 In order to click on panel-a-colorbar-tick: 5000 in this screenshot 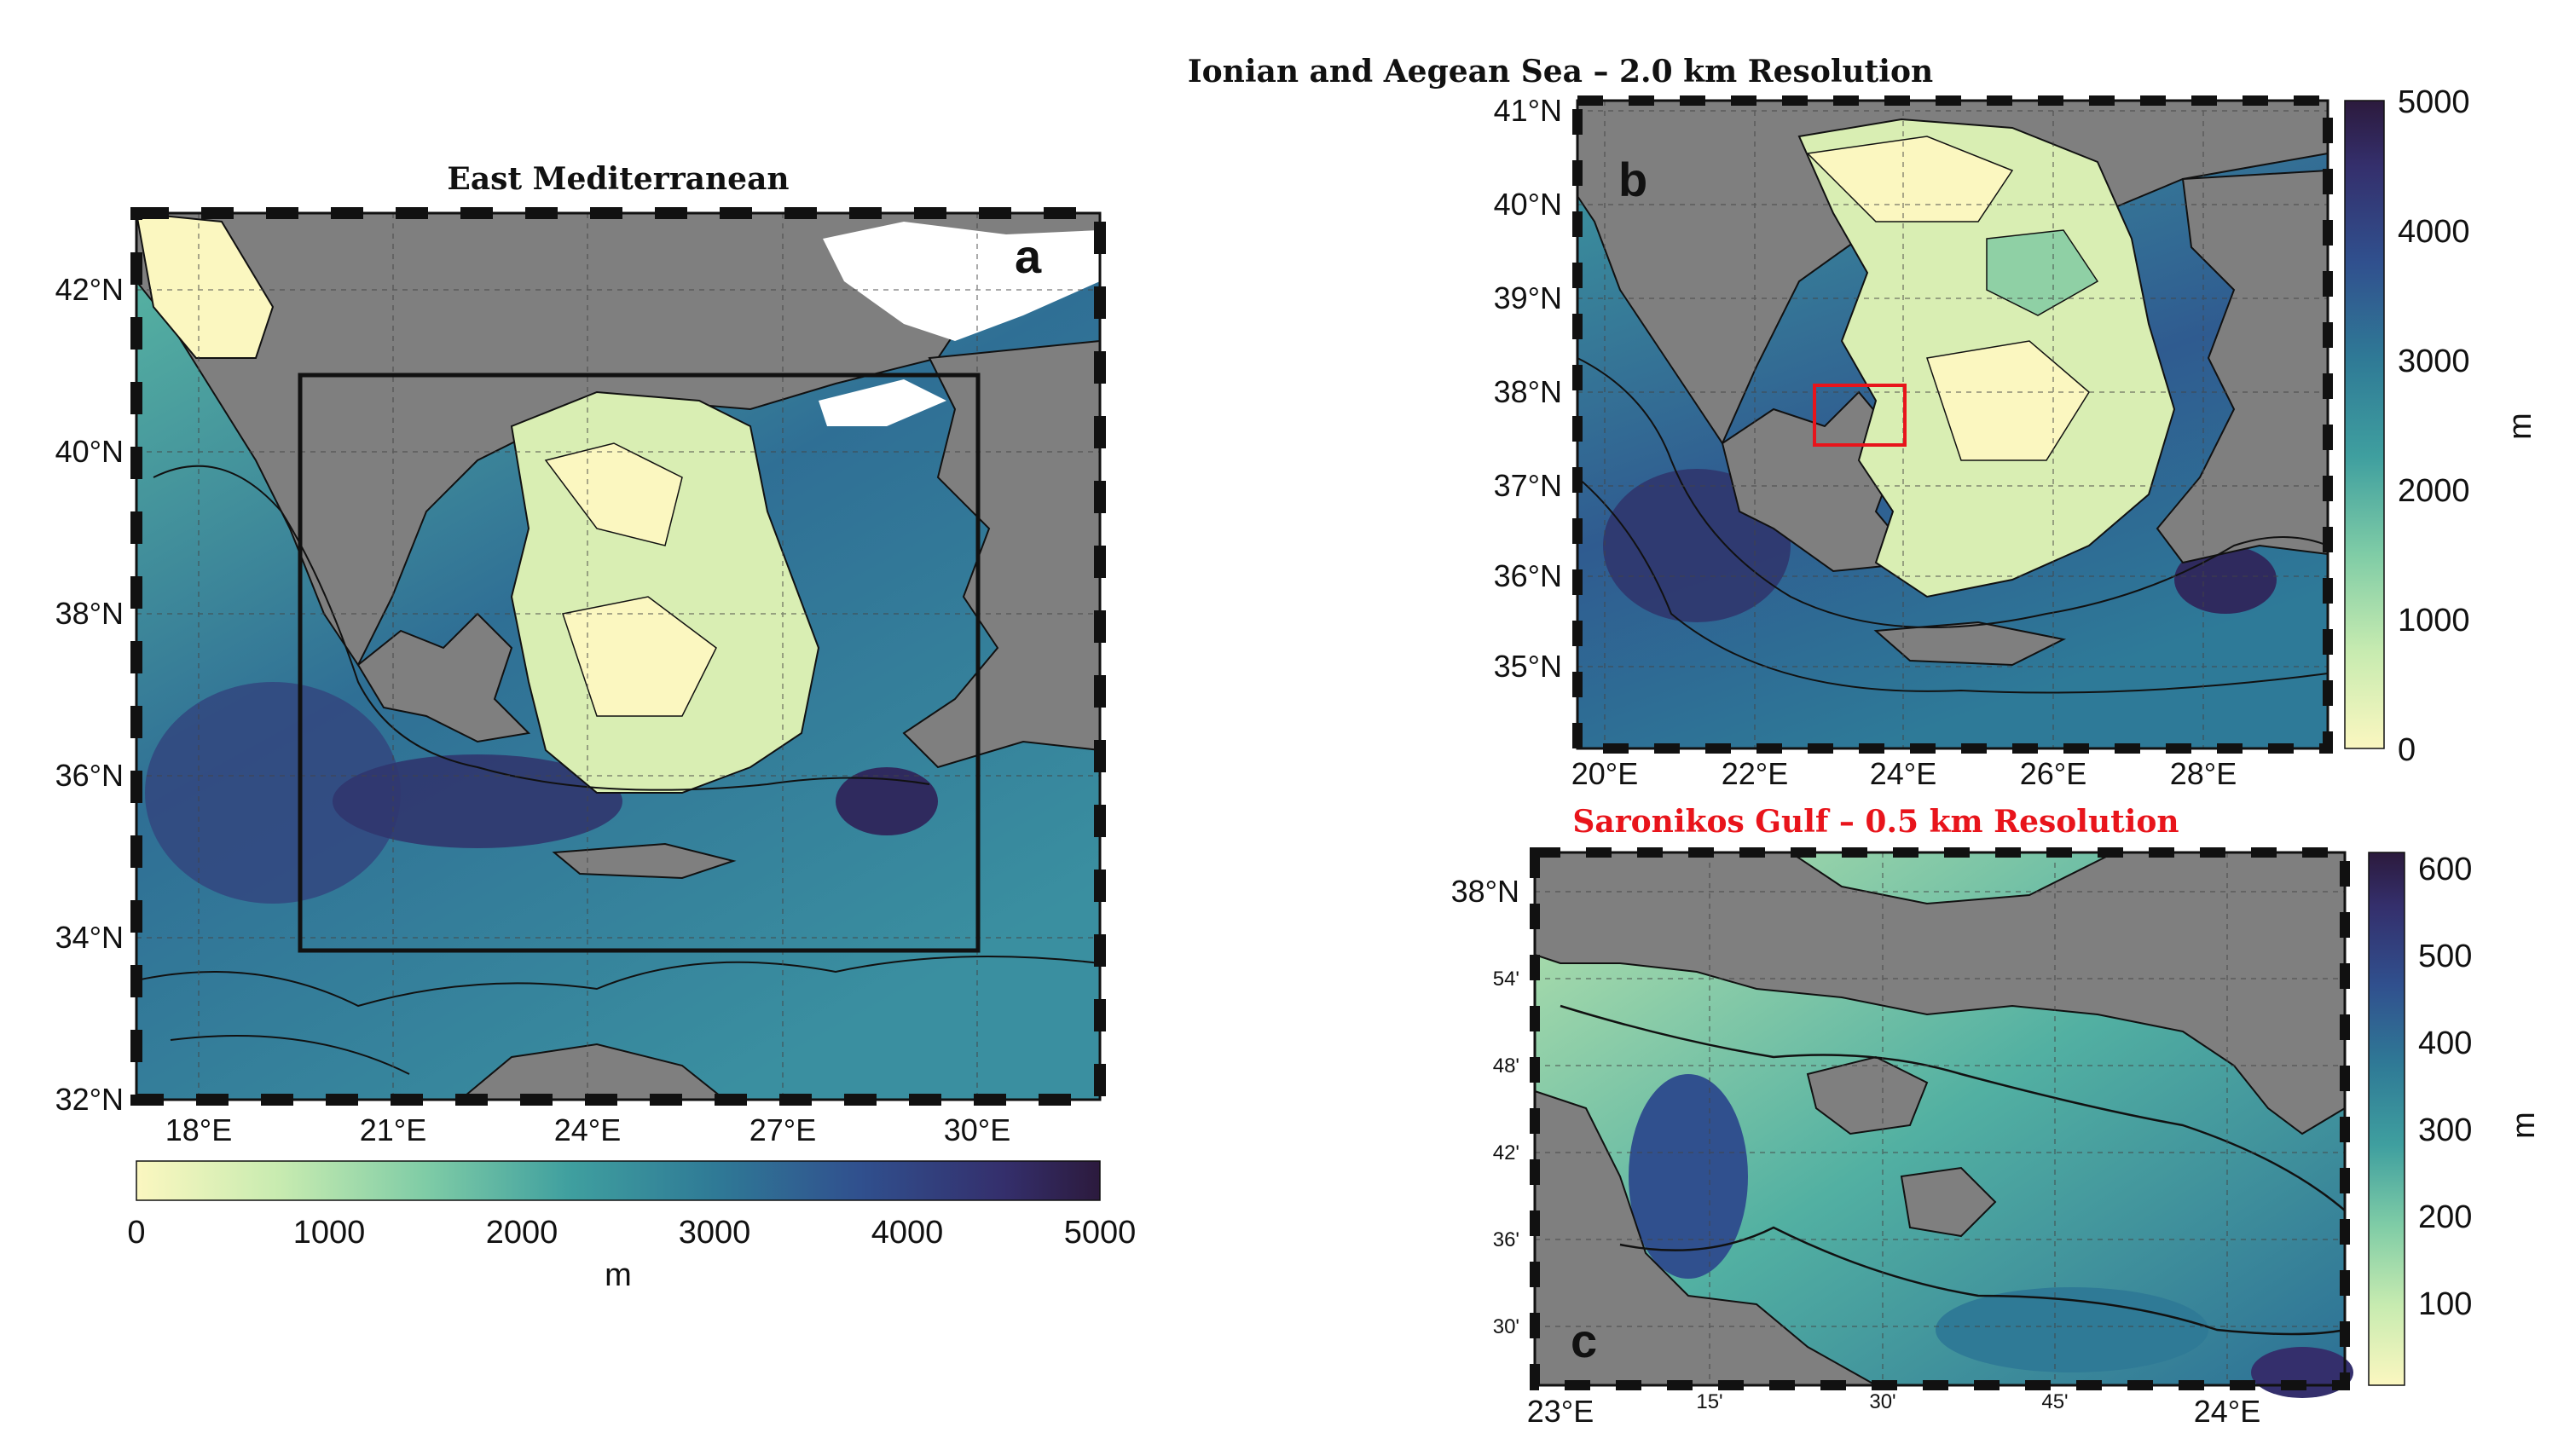, I will do `click(1100, 1233)`.